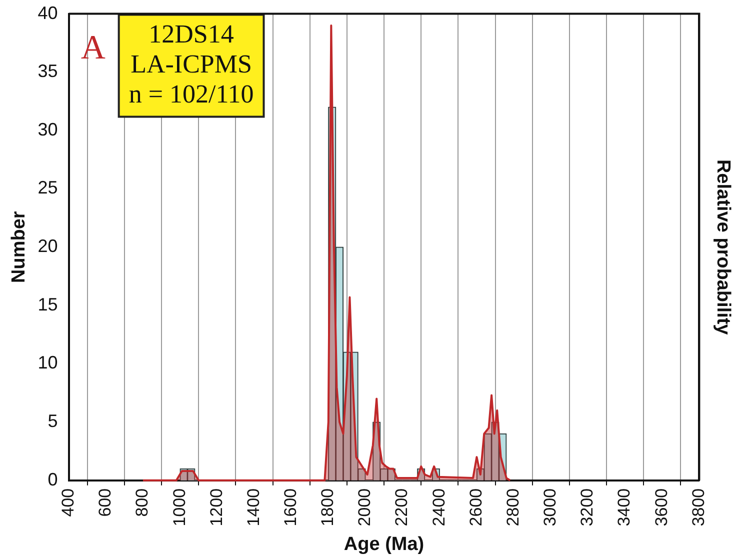  I want to click on x-tick-label: 1400, so click(253, 507).